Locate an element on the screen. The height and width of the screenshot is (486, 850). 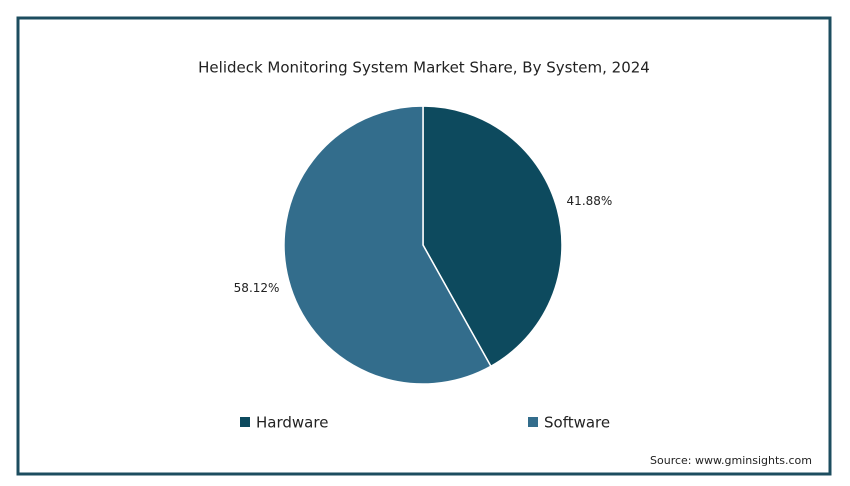
data-label: 58.12% is located at coordinates (257, 288).